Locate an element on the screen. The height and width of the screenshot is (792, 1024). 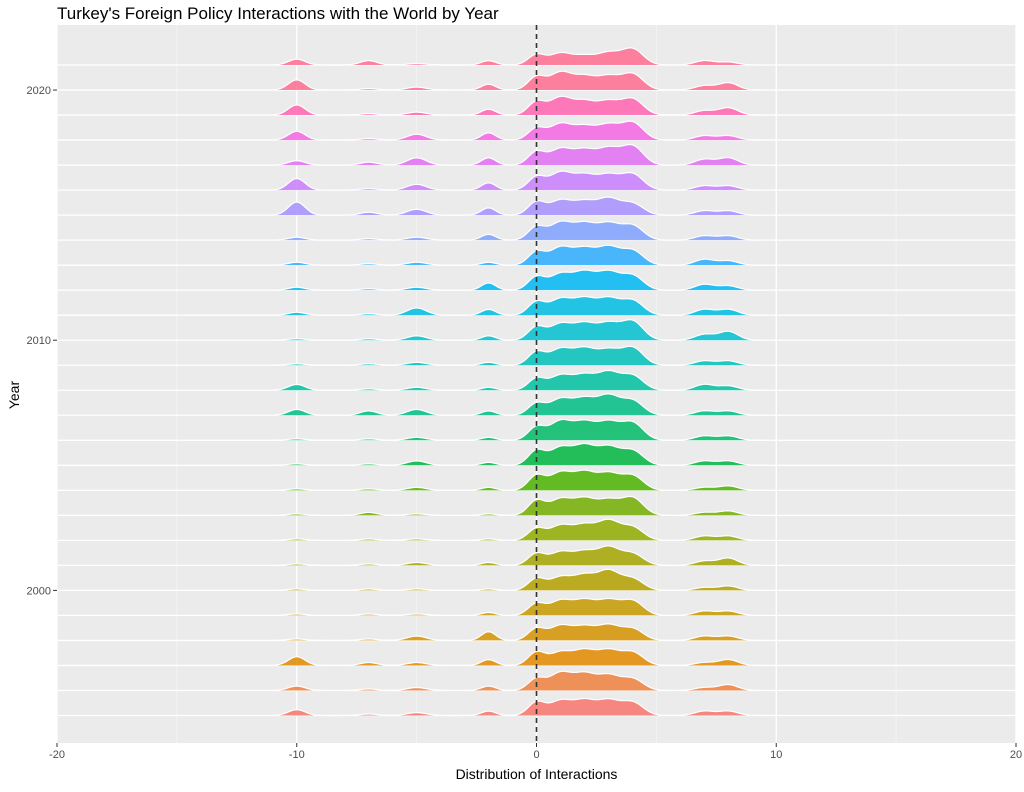
ridge-outline-2004 is located at coordinates (518, 480).